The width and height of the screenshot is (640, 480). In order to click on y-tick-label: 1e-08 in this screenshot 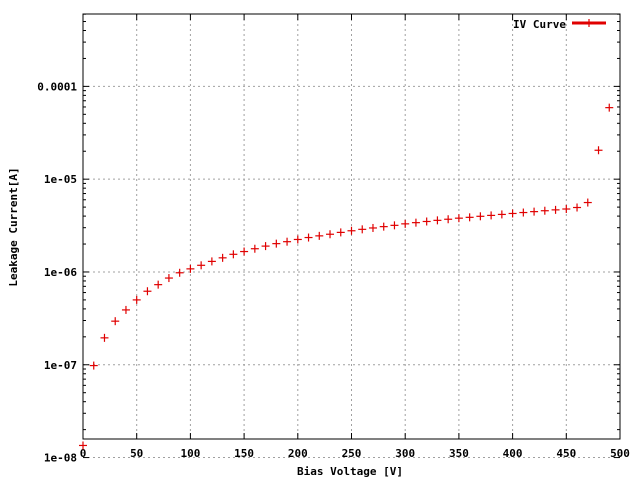, I will do `click(60, 458)`.